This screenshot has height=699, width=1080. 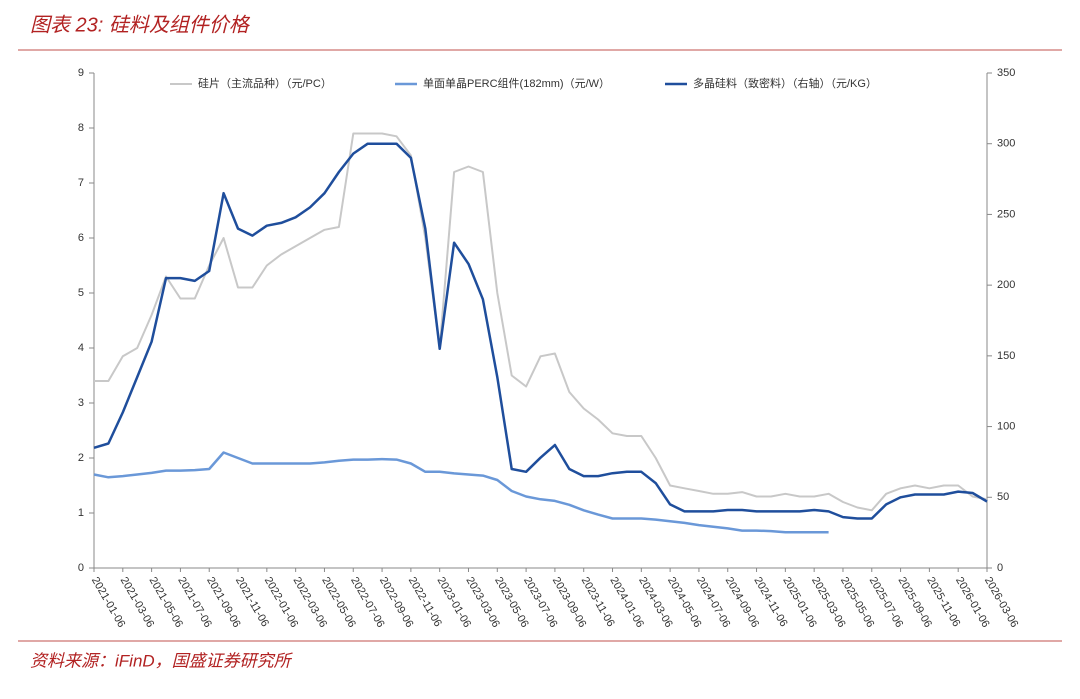 I want to click on series-line, so click(x=461, y=492).